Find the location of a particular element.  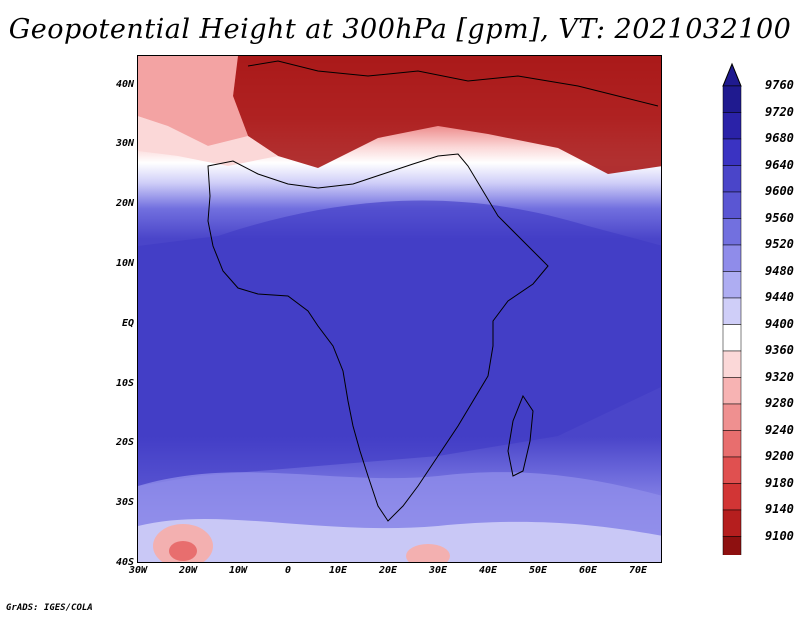

colorbar-level-label: 9720 is located at coordinates (779, 111).